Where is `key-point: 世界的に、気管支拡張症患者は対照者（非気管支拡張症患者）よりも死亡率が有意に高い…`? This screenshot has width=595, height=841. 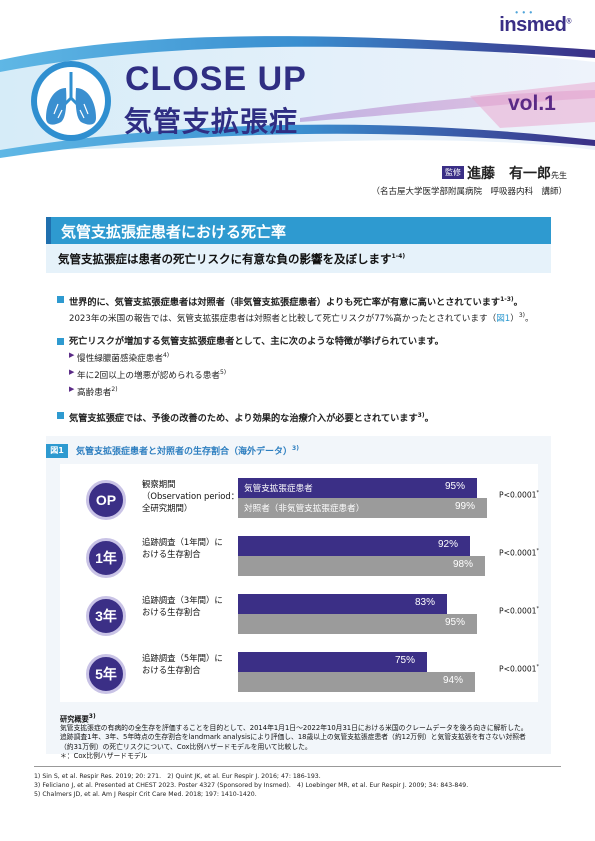
key-point: 世界的に、気管支拡張症患者は対照者（非気管支拡張症患者）よりも死亡率が有意に高い… is located at coordinates (307, 309).